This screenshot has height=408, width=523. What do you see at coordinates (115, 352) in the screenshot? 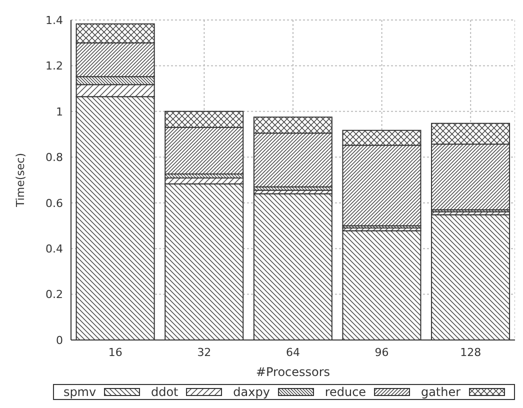
I see `x-tick-label: 16` at bounding box center [115, 352].